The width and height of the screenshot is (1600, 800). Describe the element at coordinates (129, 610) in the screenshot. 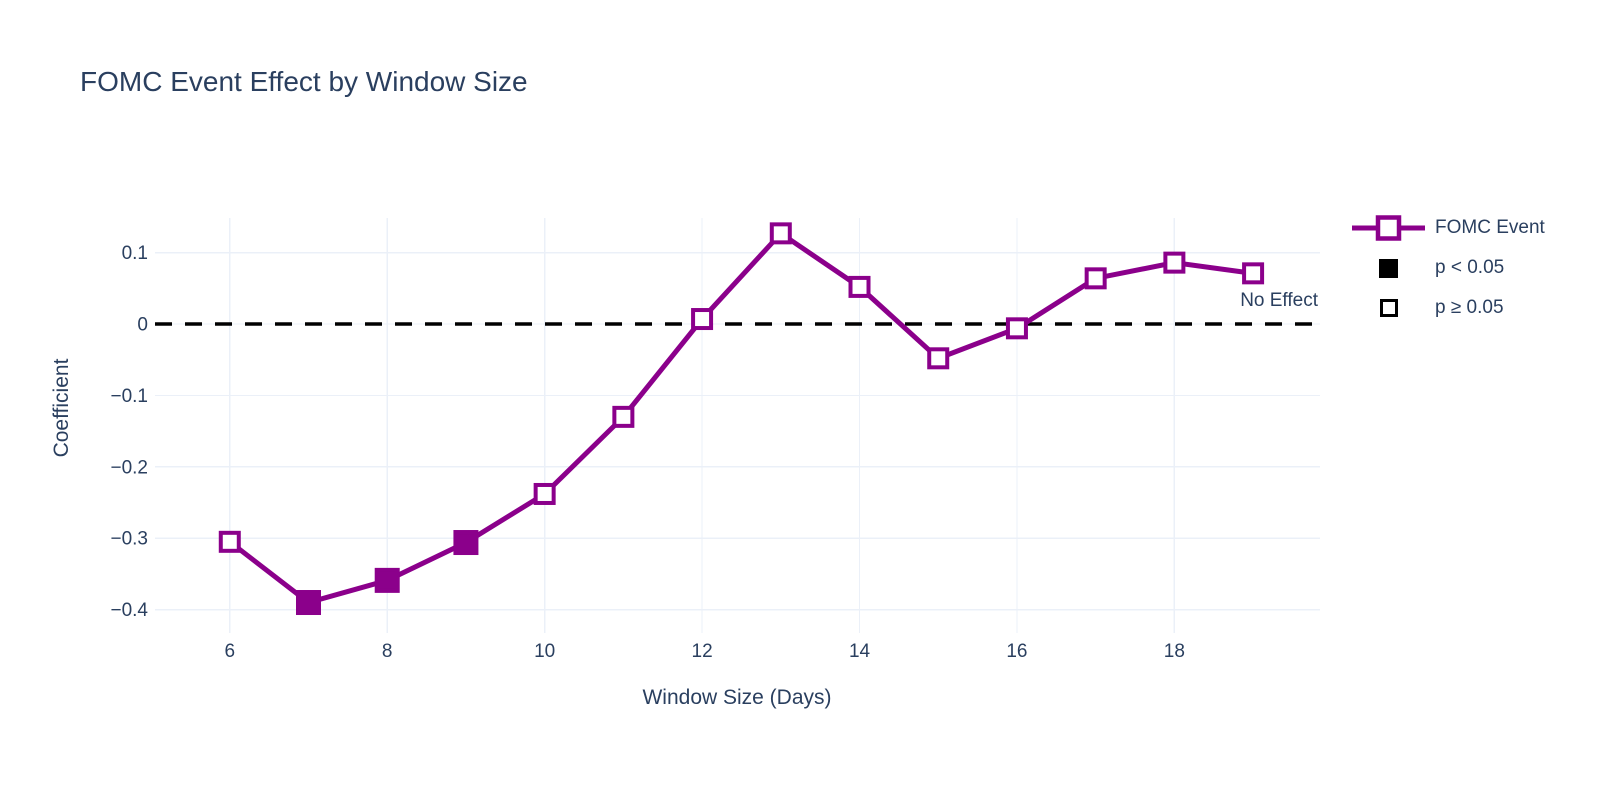

I see `y-tick-label-−0.4: −0.4` at that location.